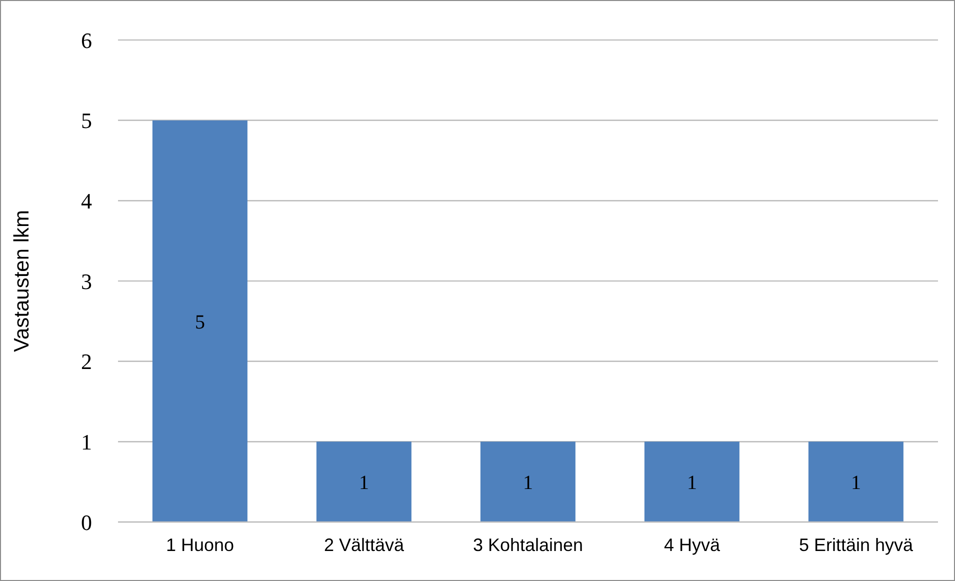 The height and width of the screenshot is (581, 955). Describe the element at coordinates (86, 441) in the screenshot. I see `y-tick-label: 1` at that location.